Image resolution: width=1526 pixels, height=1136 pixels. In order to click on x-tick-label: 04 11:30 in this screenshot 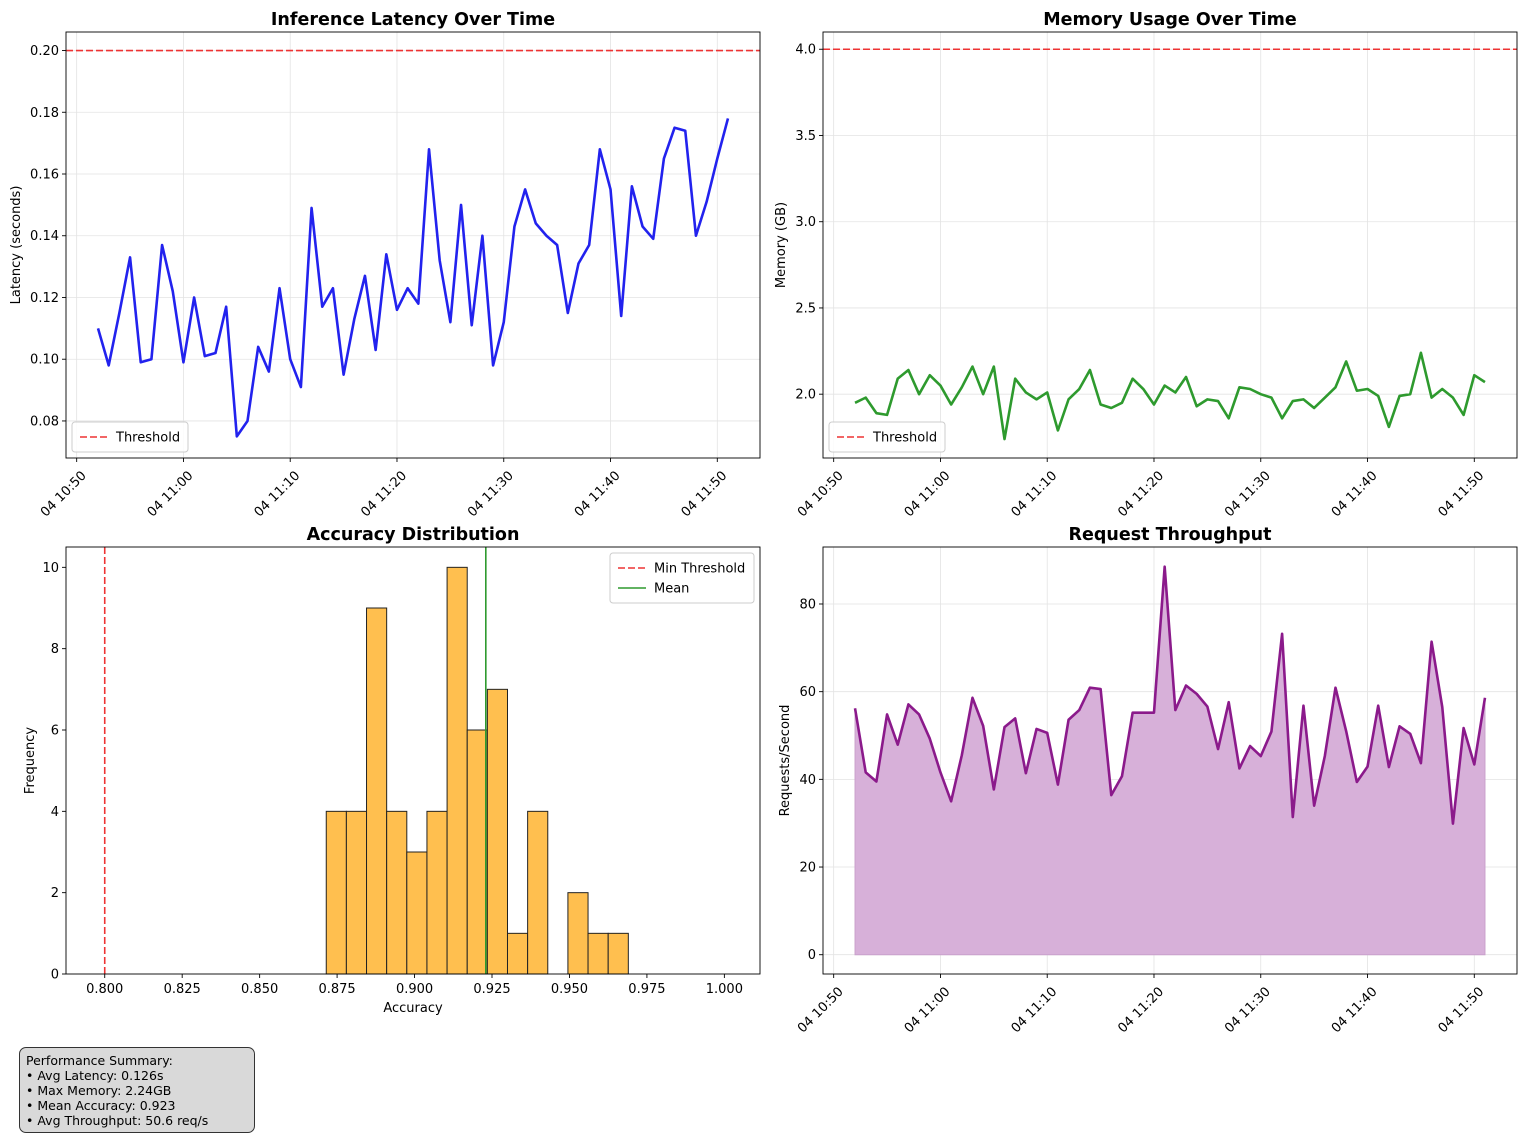, I will do `click(1248, 494)`.